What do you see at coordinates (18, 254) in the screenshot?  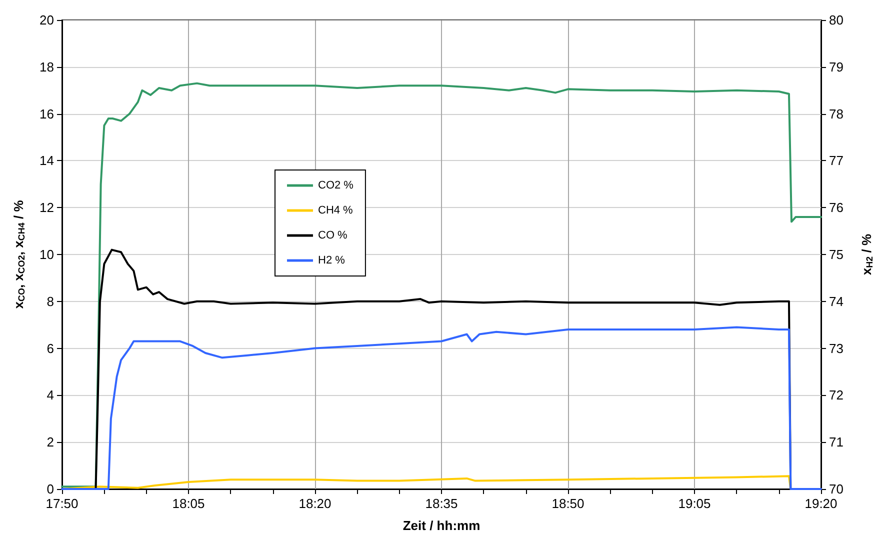 I see `y-axis-title: xCO, xCO2, xCH4 / %` at bounding box center [18, 254].